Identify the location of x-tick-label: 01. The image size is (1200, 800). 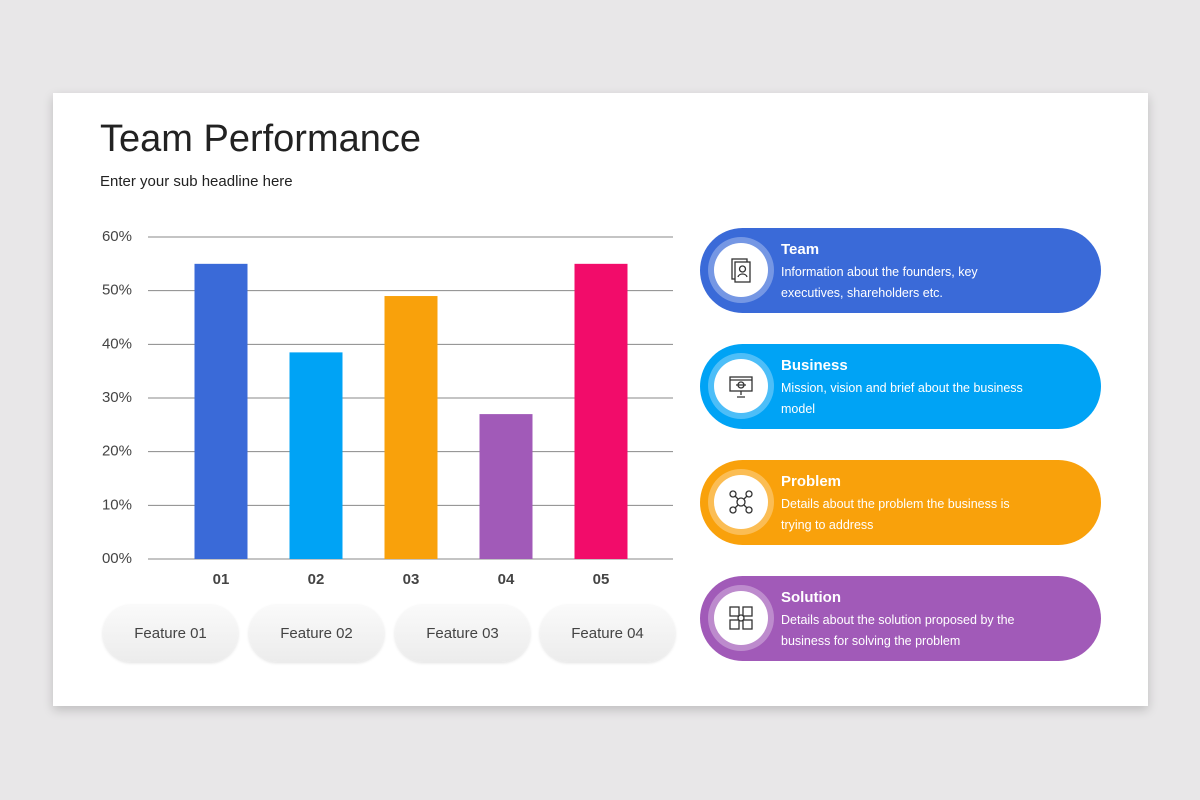
(221, 579).